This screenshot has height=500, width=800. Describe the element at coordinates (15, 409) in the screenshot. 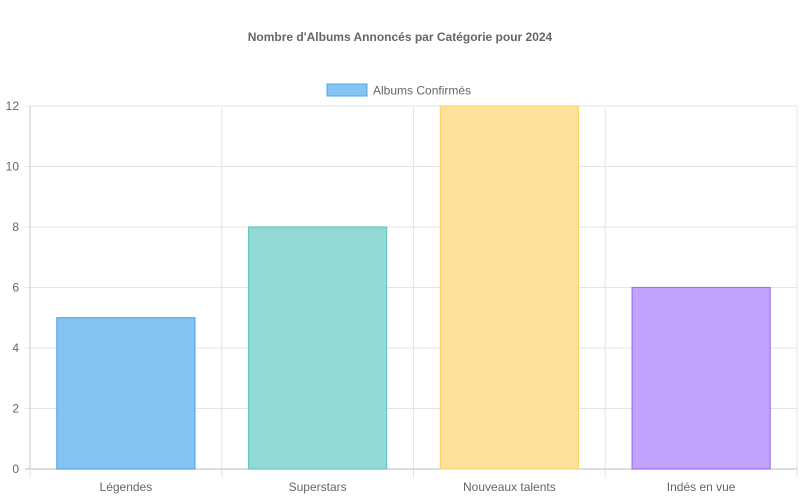

I see `y-tick-label: 2` at that location.